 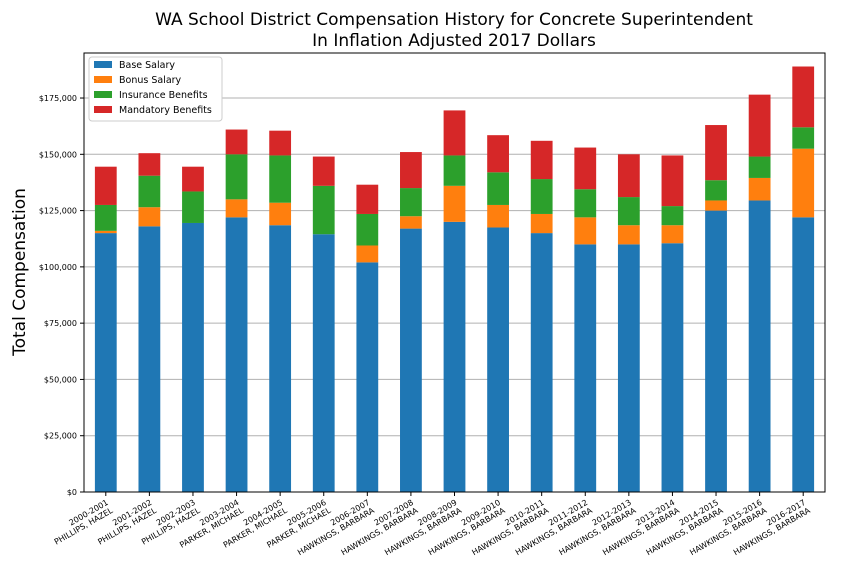 What do you see at coordinates (454, 41) in the screenshot?
I see `chart-subtitle: In Inflation Adjusted 2017 Dollars` at bounding box center [454, 41].